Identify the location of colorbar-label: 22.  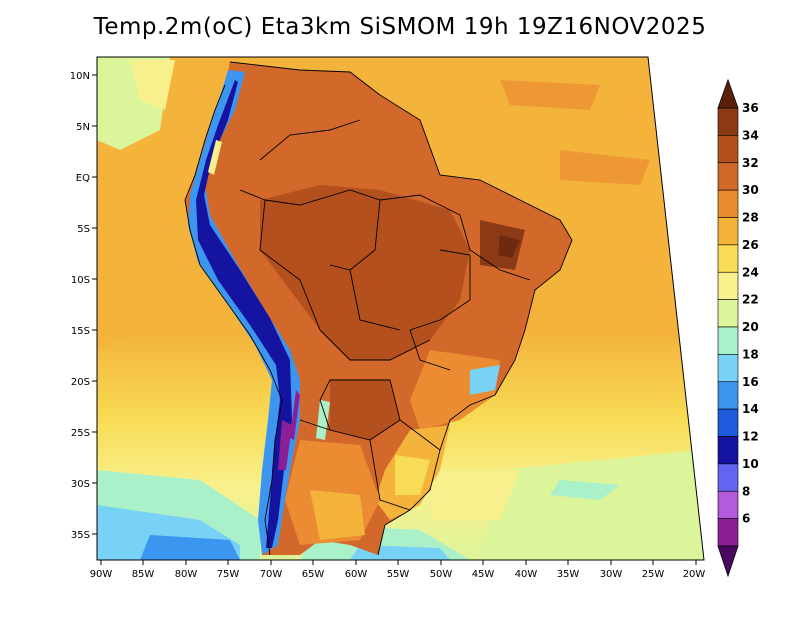
(750, 300).